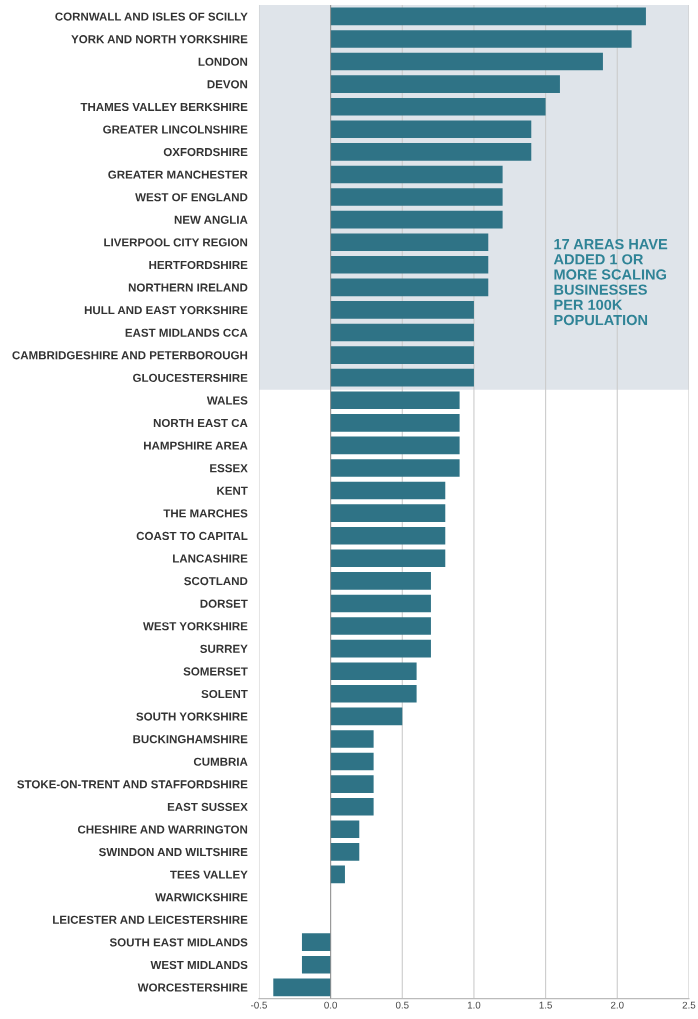 Image resolution: width=698 pixels, height=1019 pixels. I want to click on y-tick-label: WARWICKSHIRE, so click(201, 897).